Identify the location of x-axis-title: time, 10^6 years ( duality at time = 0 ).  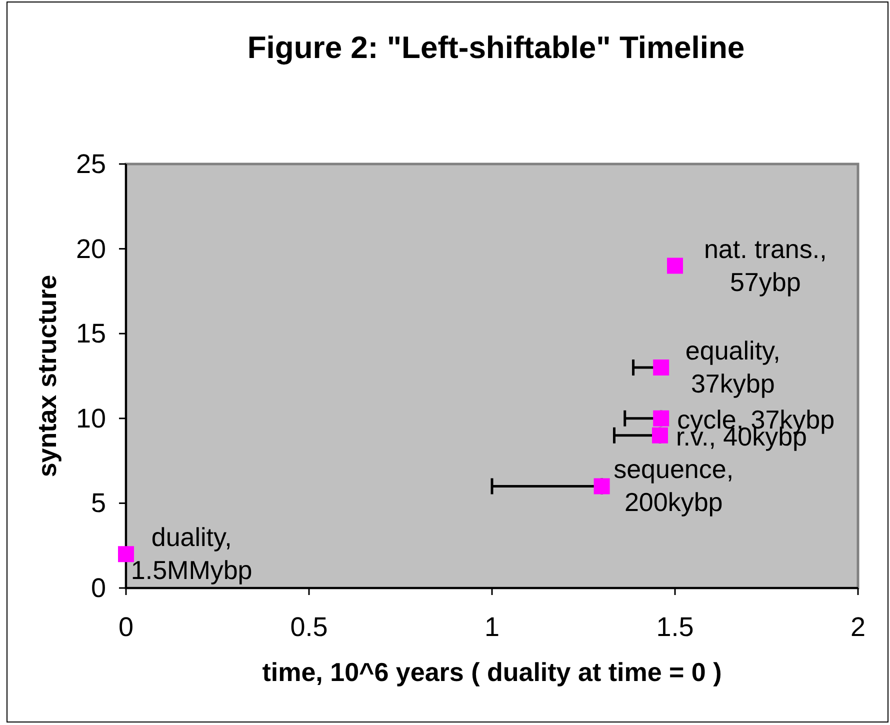
(492, 672).